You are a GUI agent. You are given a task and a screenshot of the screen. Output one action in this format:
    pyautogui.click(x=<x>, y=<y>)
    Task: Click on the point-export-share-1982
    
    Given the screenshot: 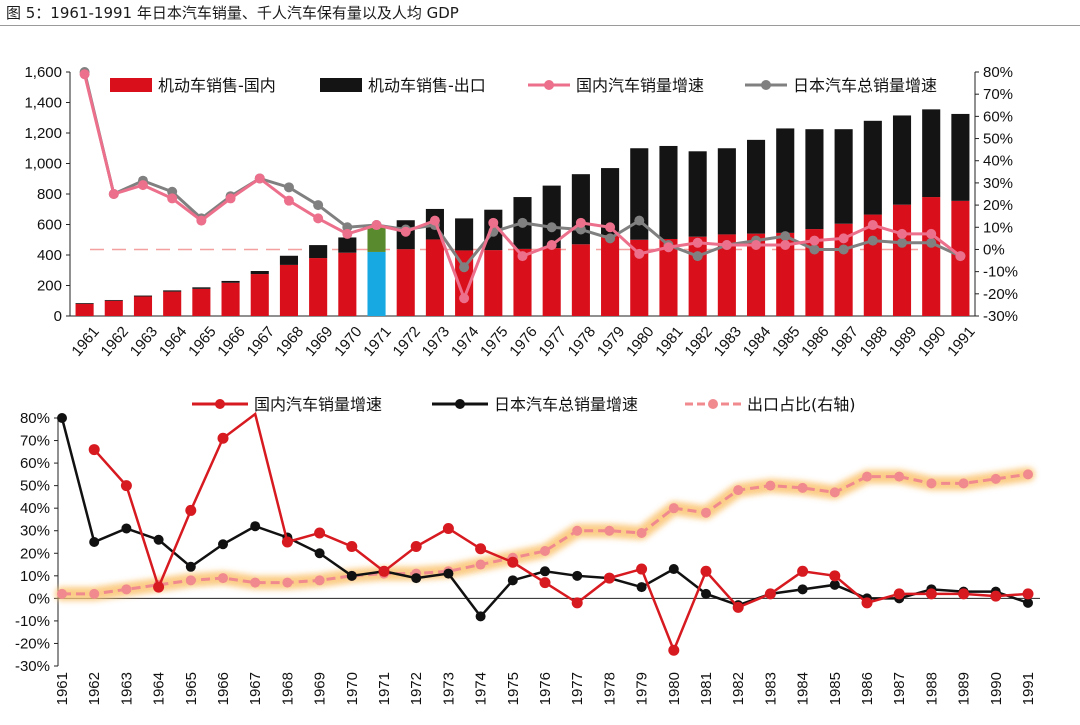 What is the action you would take?
    pyautogui.click(x=738, y=490)
    